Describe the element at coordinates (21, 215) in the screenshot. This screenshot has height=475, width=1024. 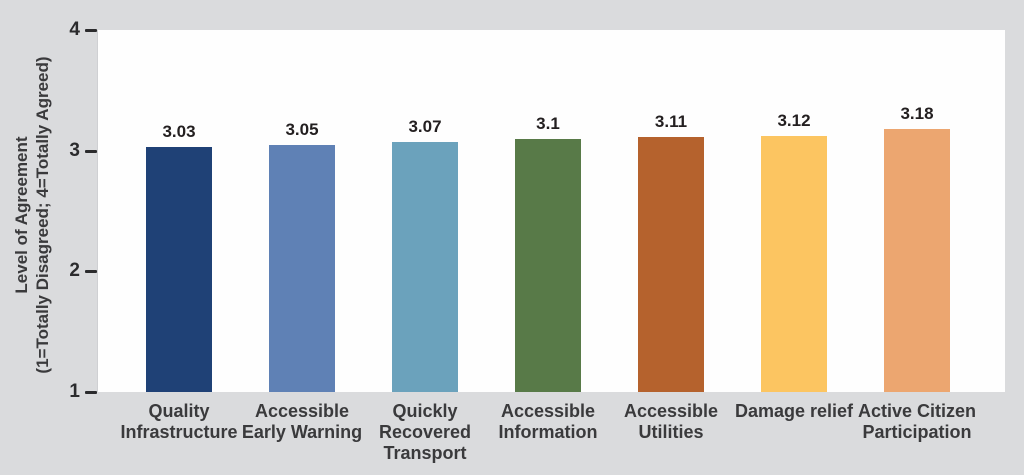
I see `y-axis-title-line1: Level of Agreement` at that location.